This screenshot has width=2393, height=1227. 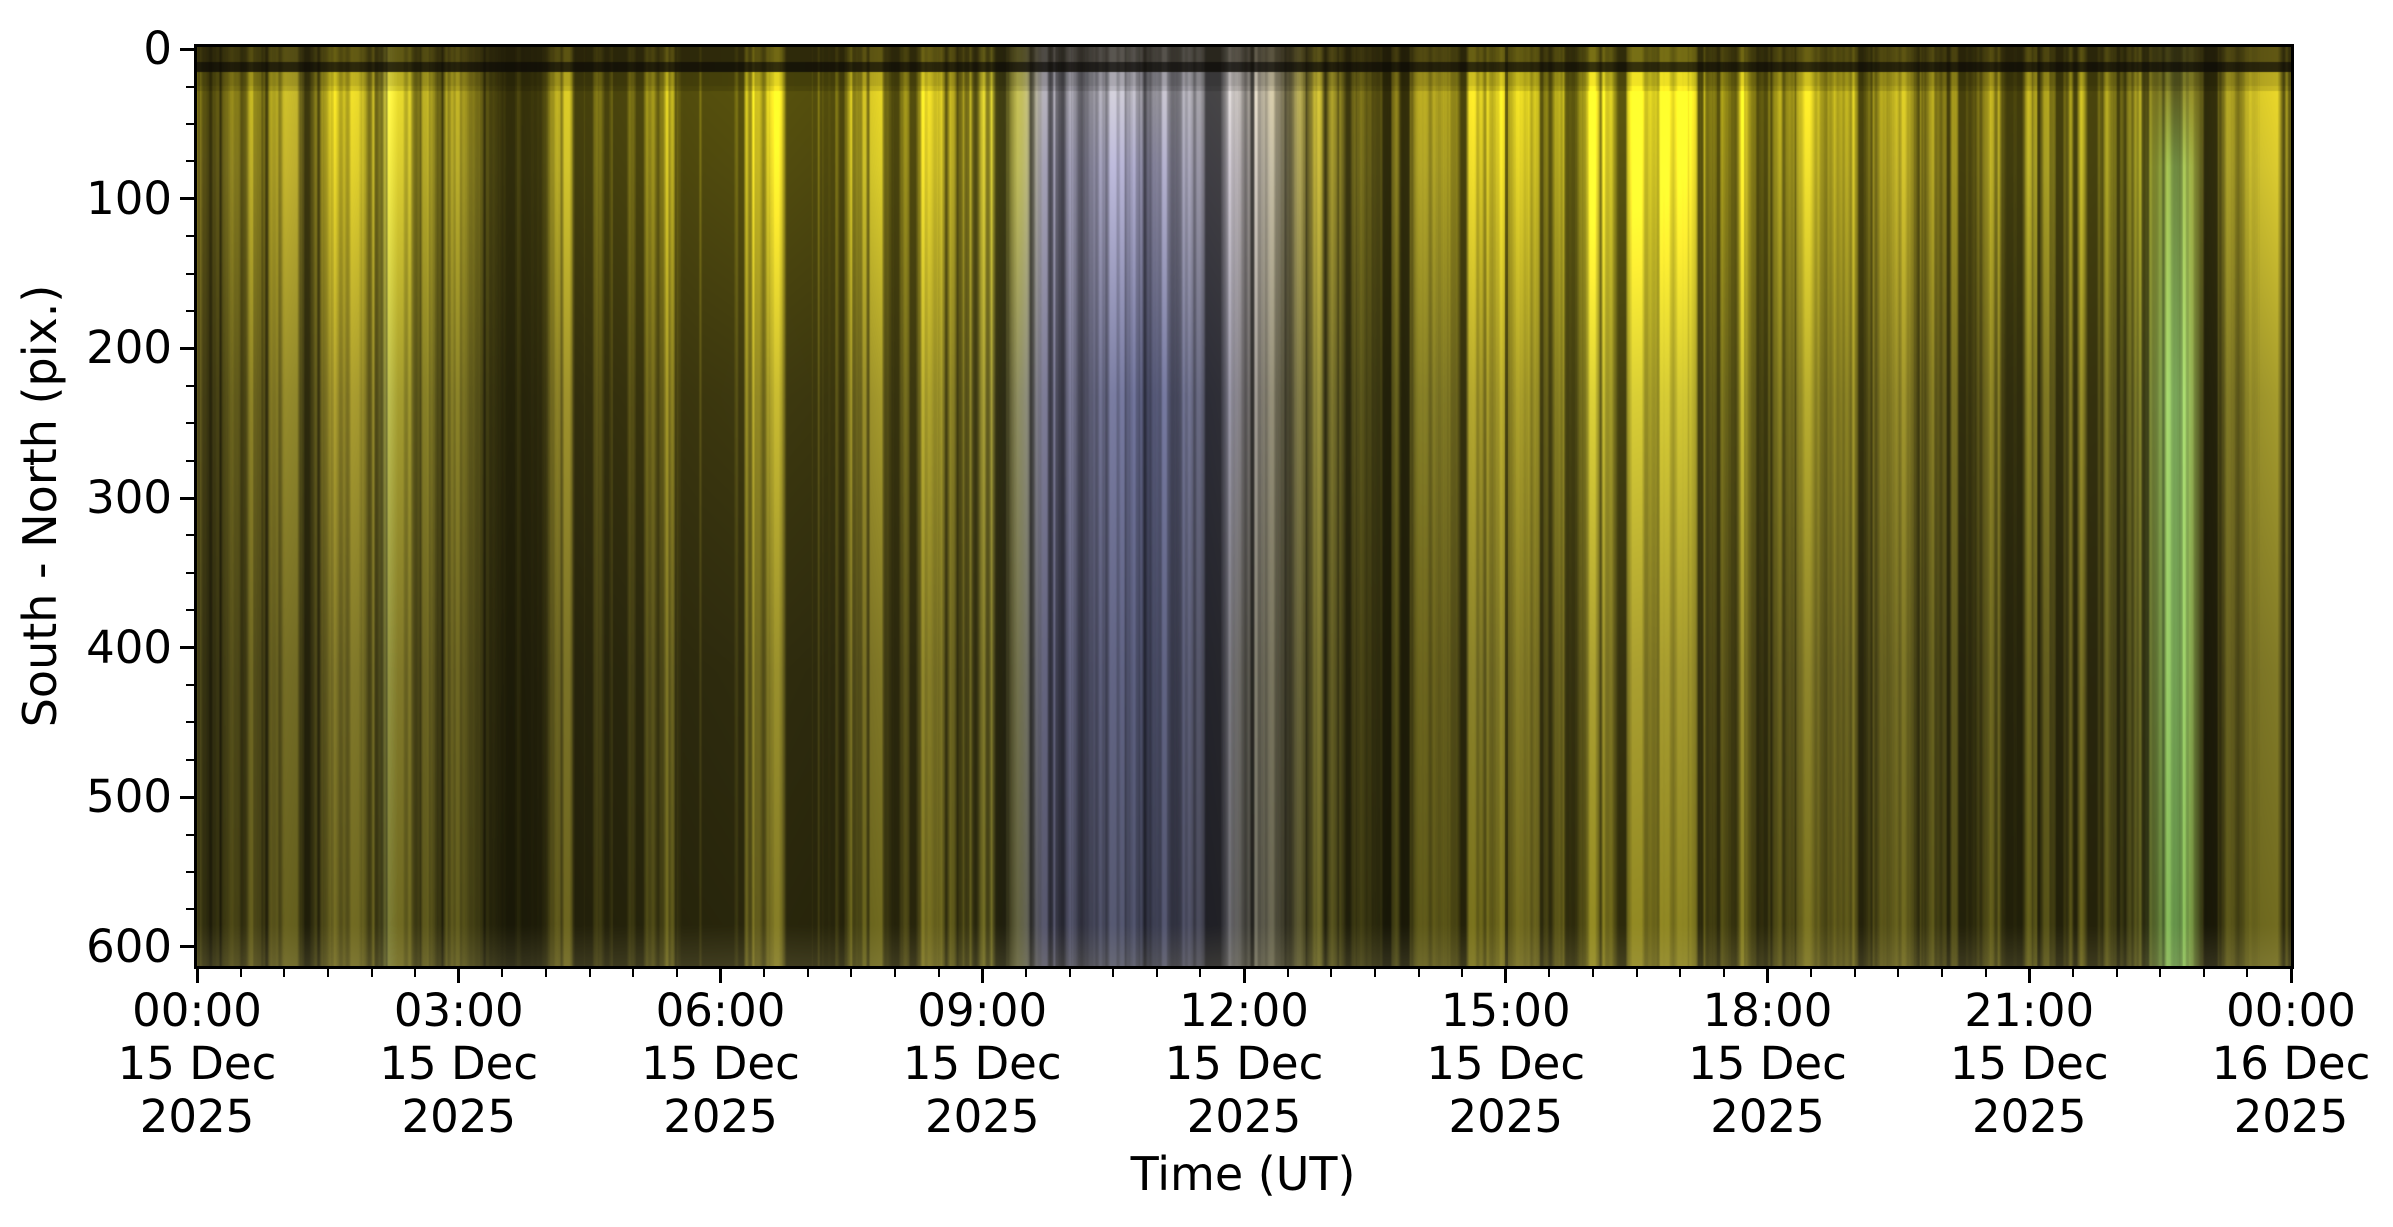 I want to click on x-tick-label: 12:00 15 Dec 2025, so click(x=1244, y=1063).